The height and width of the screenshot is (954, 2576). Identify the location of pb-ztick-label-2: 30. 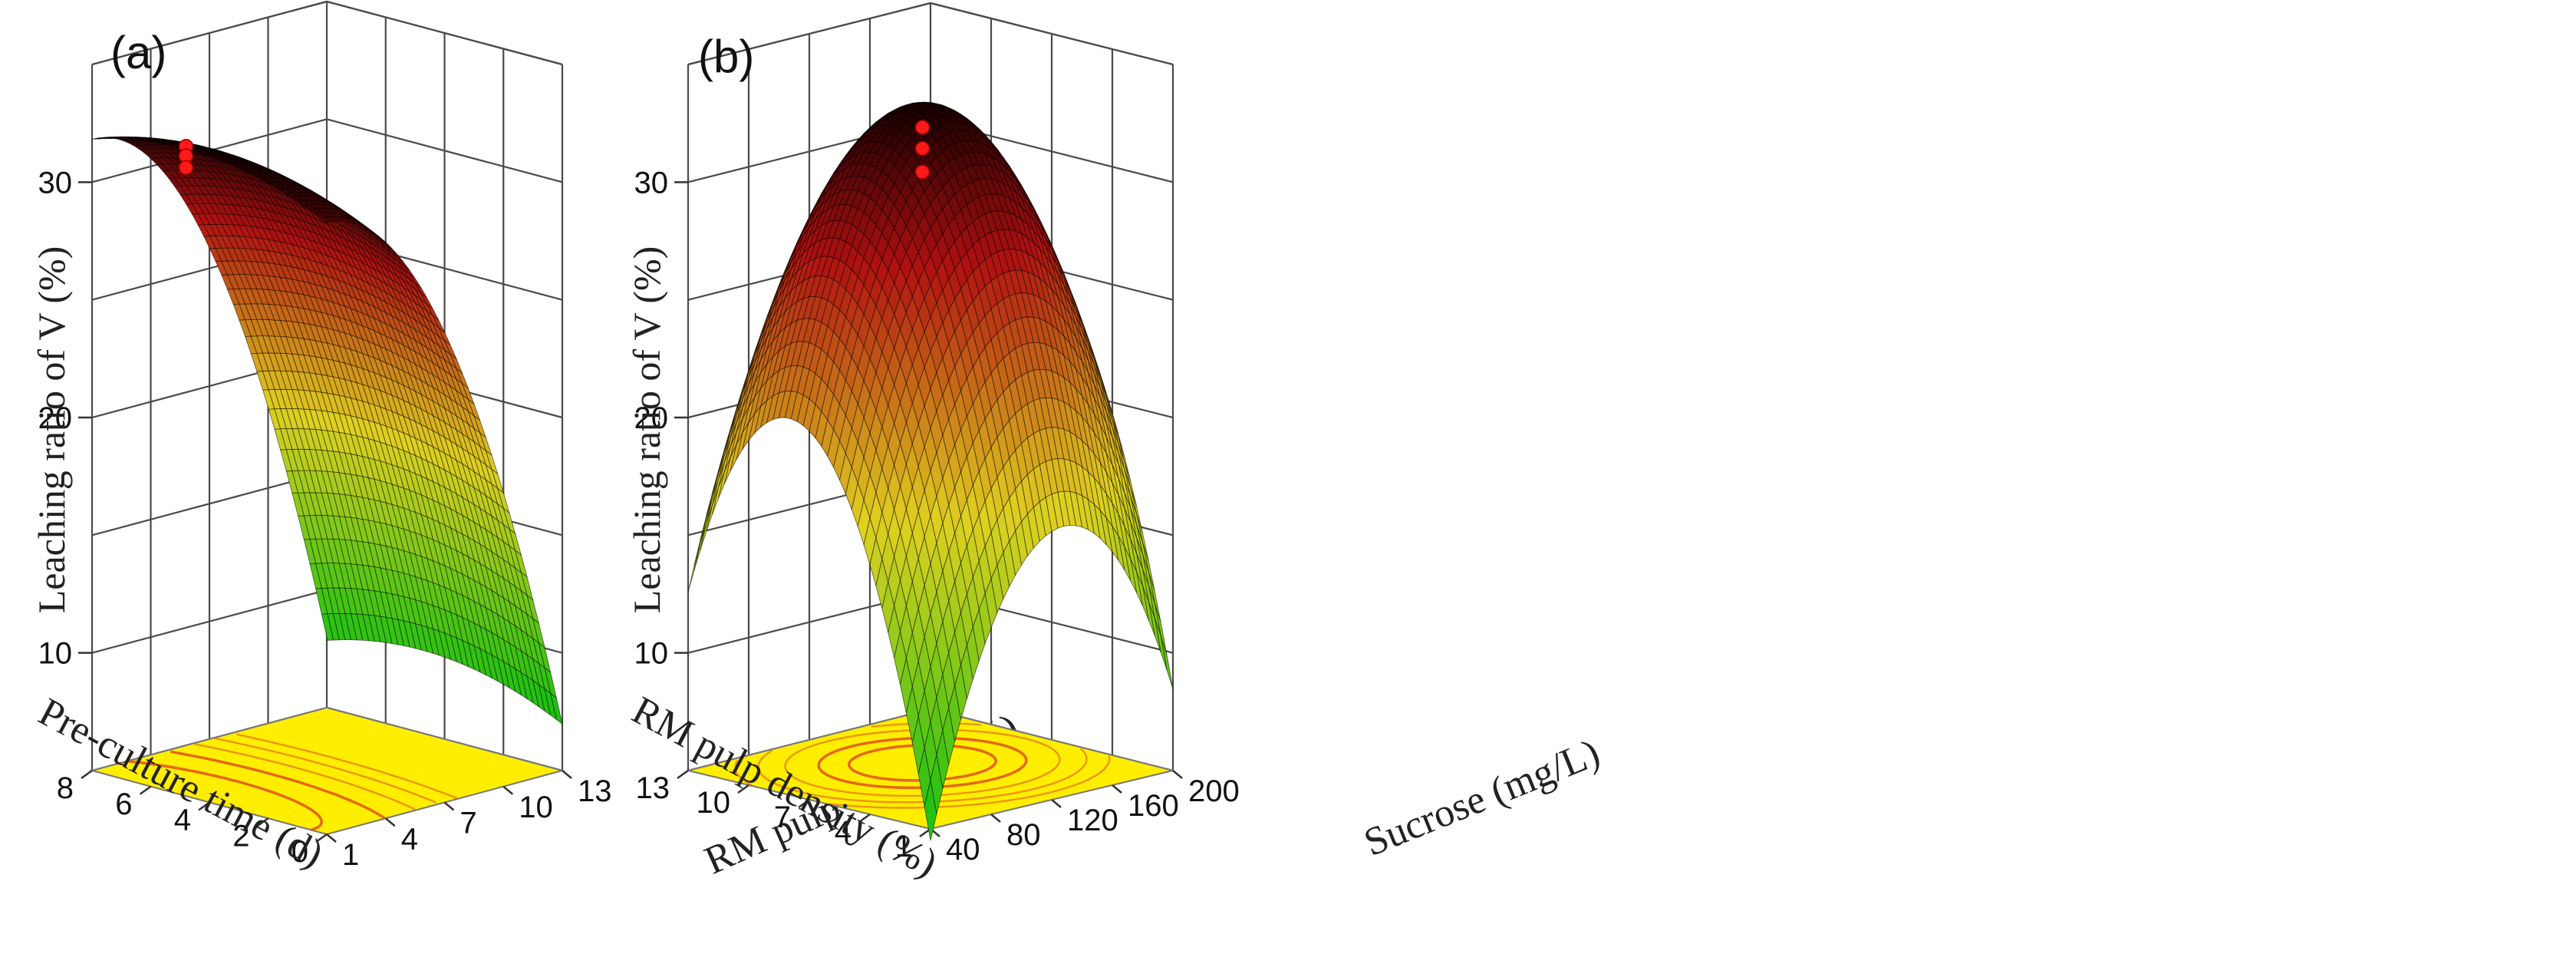
(651, 183).